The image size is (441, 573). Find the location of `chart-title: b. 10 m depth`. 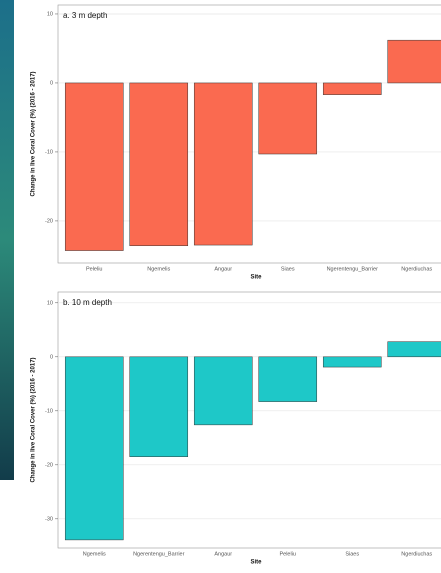

chart-title: b. 10 m depth is located at coordinates (87, 302).